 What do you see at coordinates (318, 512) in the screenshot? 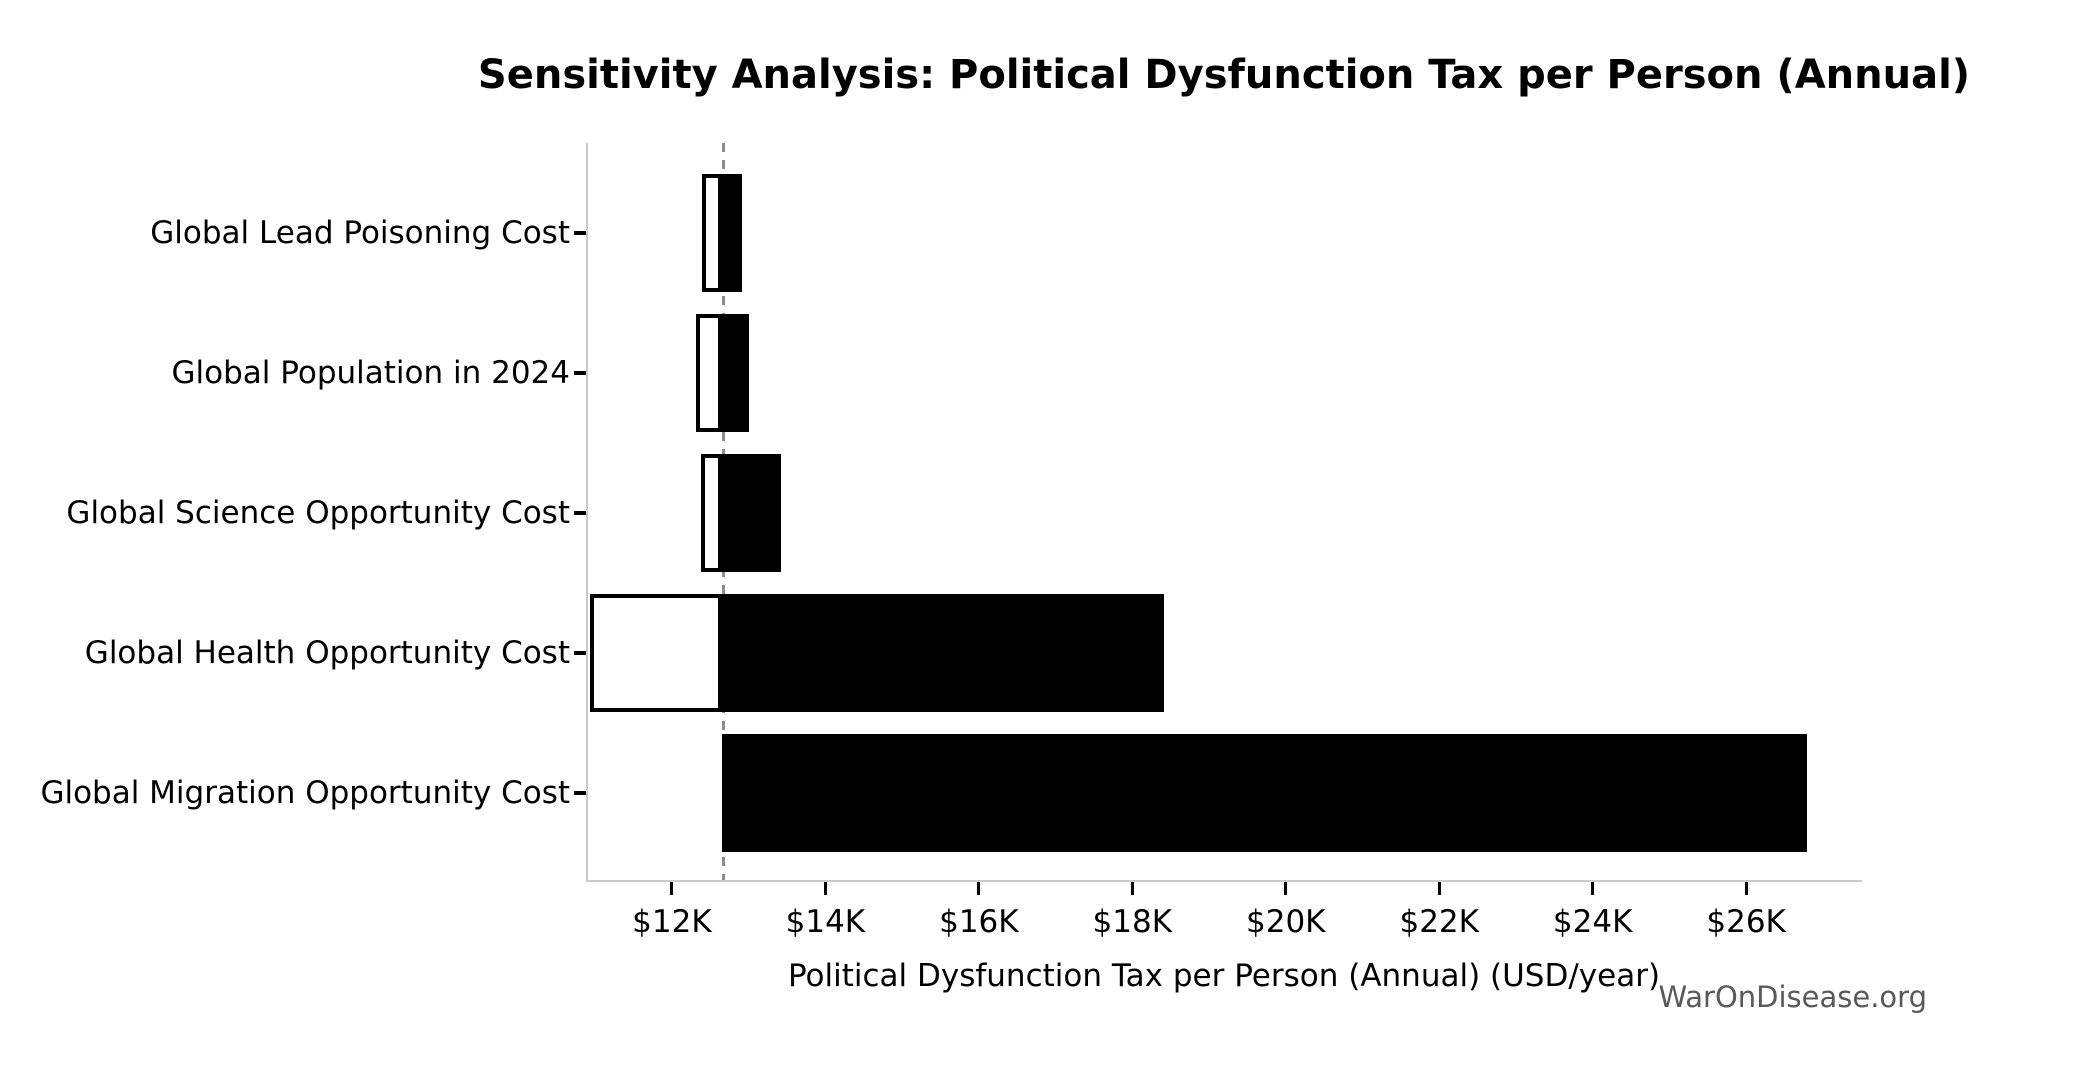
I see `y-axis-label: Global Science Opportunity Cost` at bounding box center [318, 512].